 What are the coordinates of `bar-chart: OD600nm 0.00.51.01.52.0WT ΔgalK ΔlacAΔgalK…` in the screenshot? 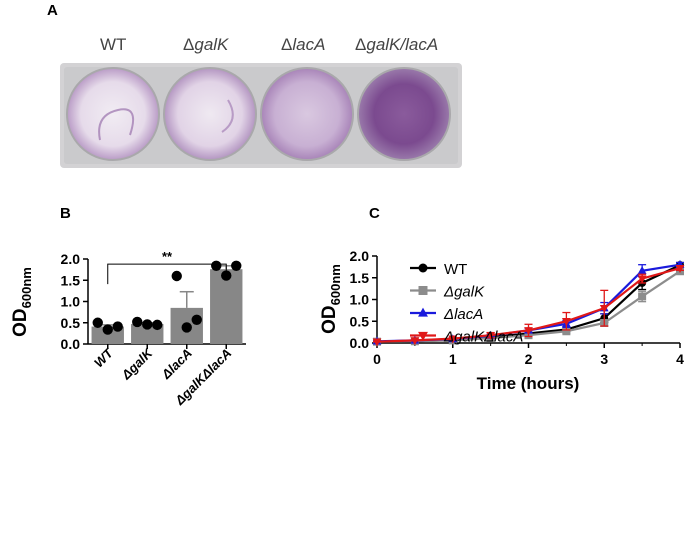 It's located at (128, 329).